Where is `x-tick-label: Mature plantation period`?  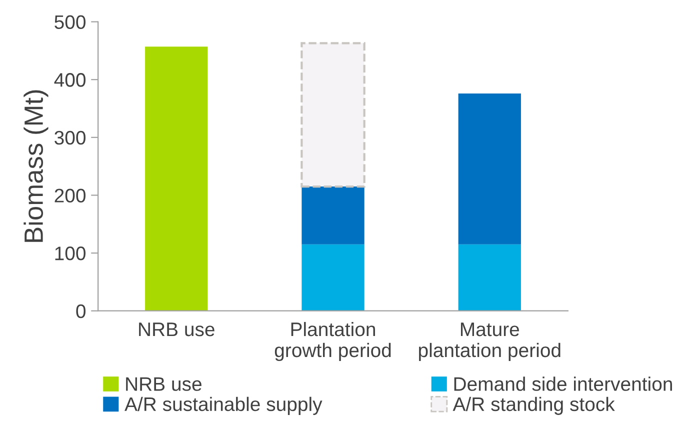 x-tick-label: Mature plantation period is located at coordinates (489, 342).